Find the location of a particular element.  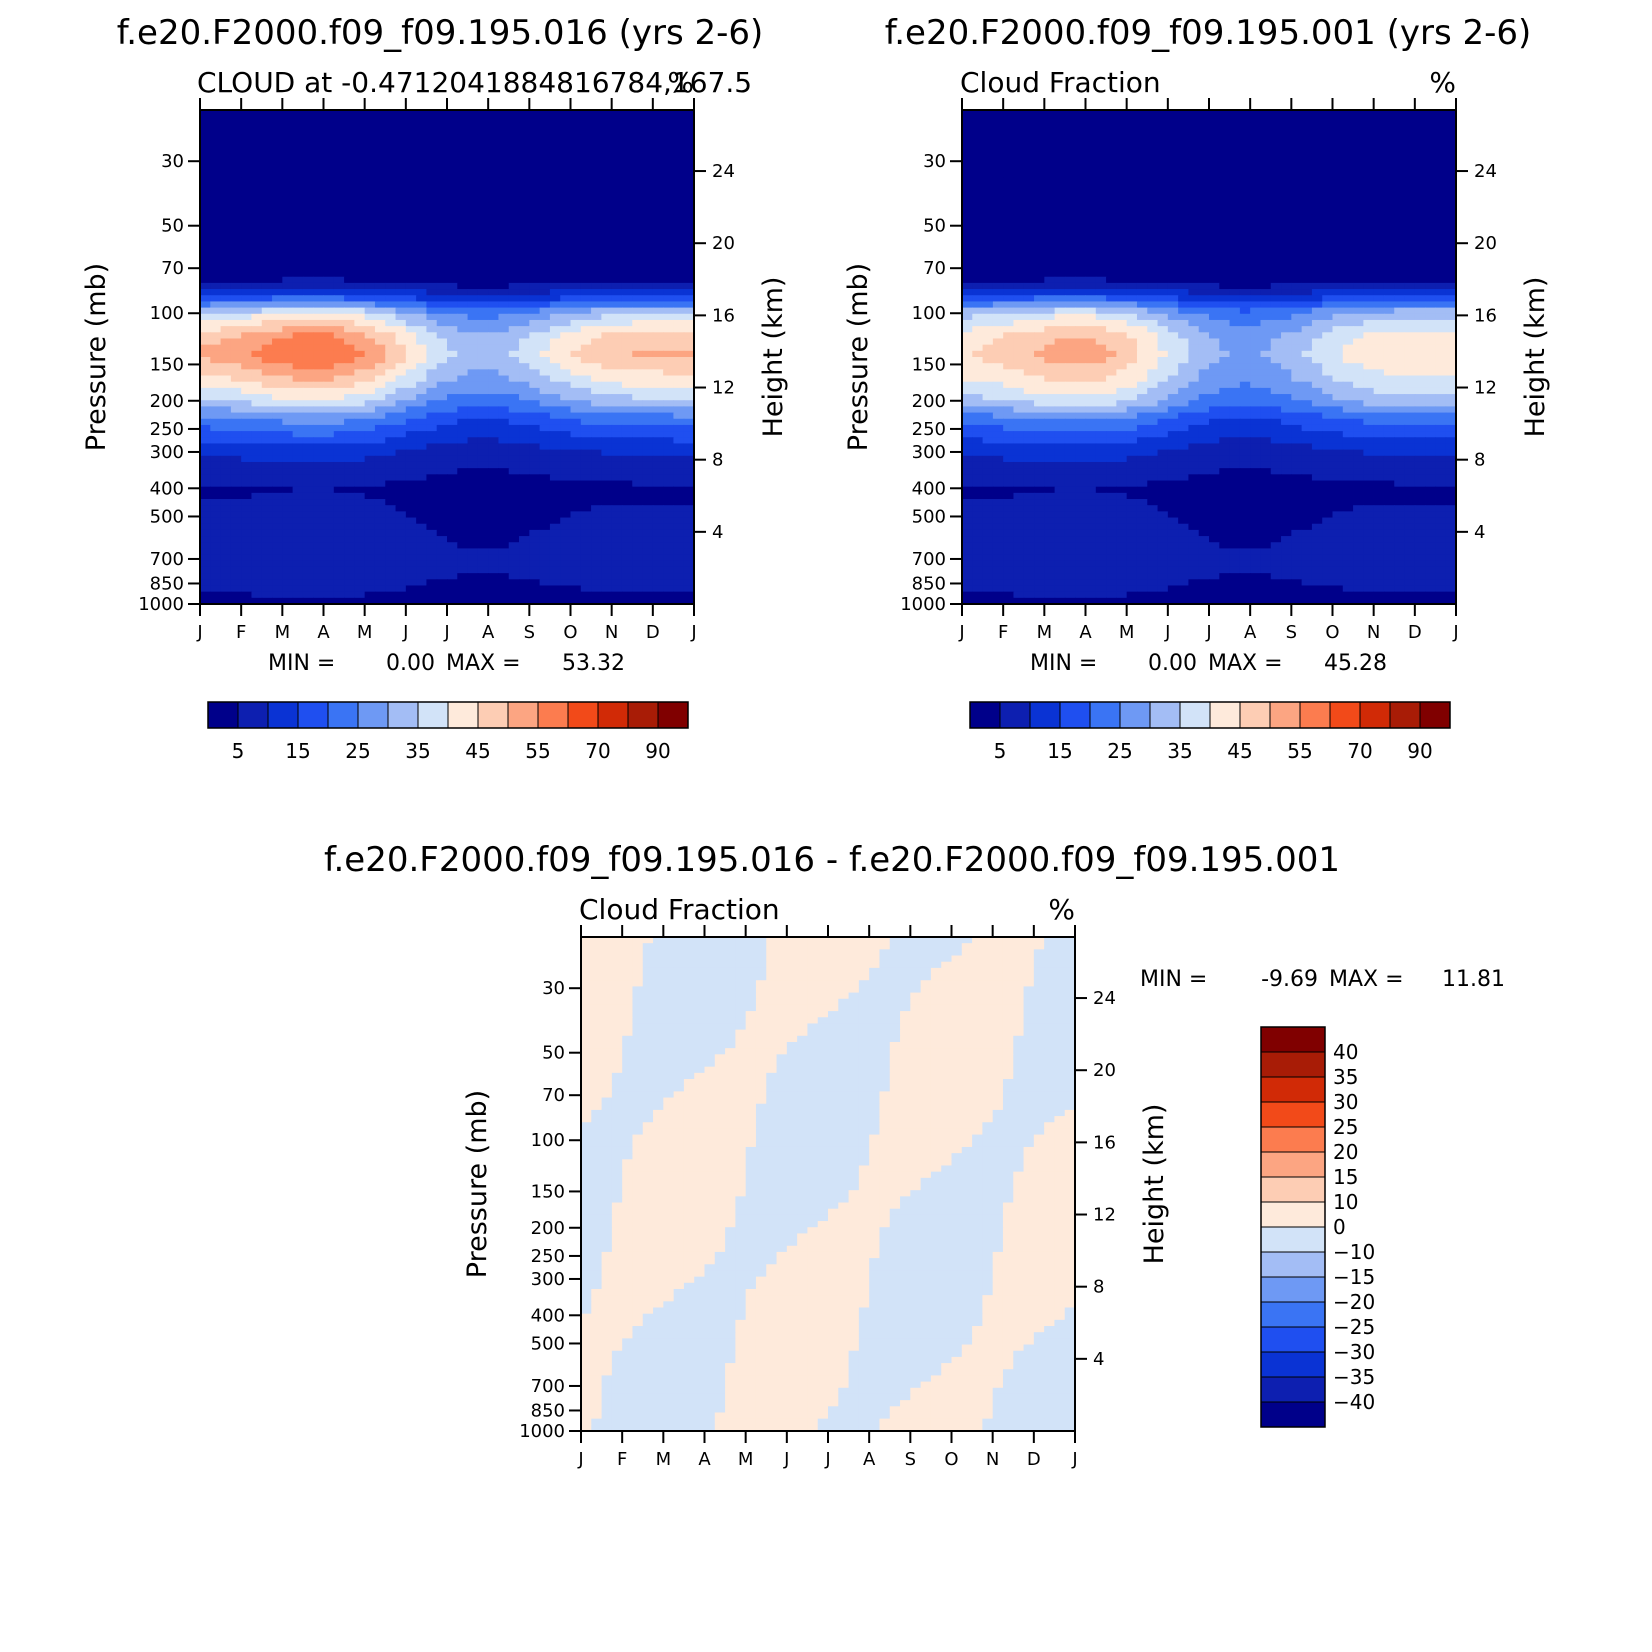

panel-2-units: % is located at coordinates (1442, 82).